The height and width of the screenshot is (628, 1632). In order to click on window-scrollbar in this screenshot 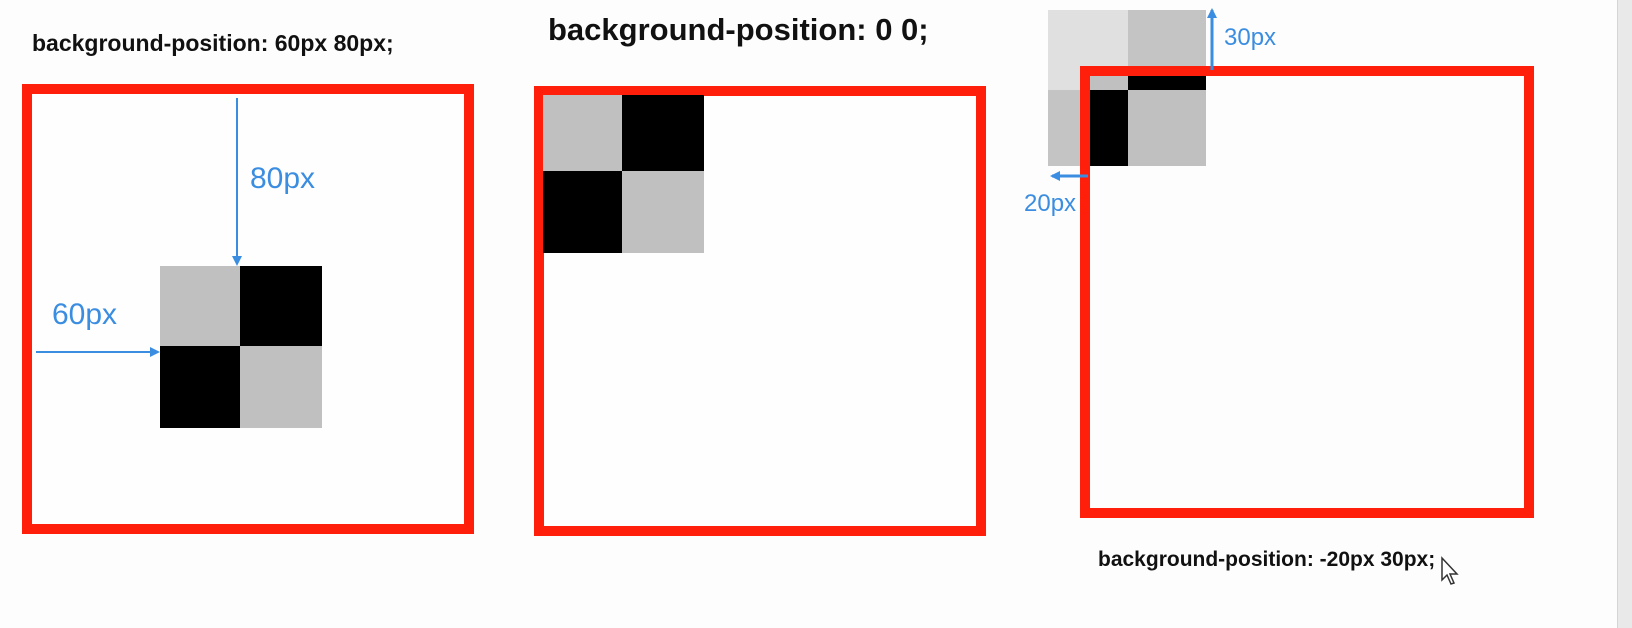, I will do `click(1624, 314)`.